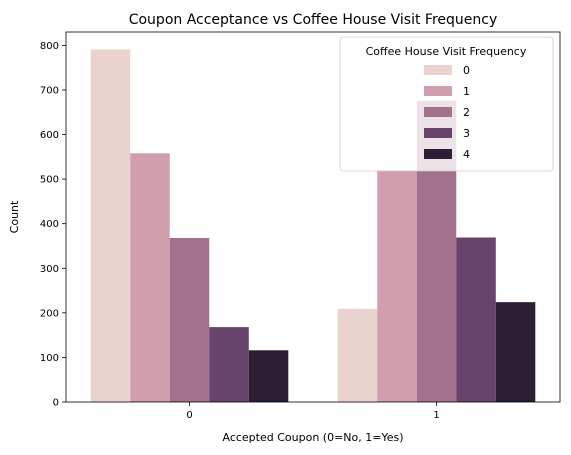 The width and height of the screenshot is (571, 455). What do you see at coordinates (49, 358) in the screenshot?
I see `y-tick-label: 100` at bounding box center [49, 358].